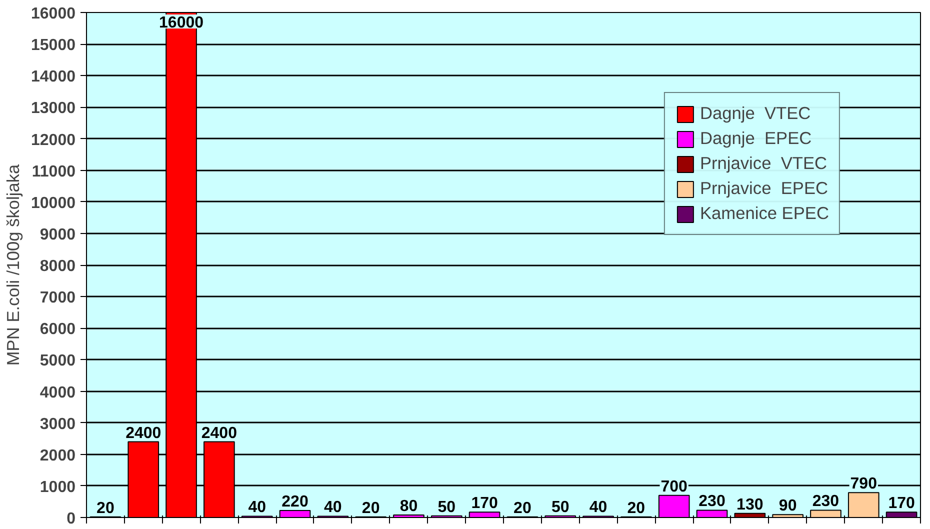 The image size is (930, 529). Describe the element at coordinates (864, 484) in the screenshot. I see `data-label: 790` at that location.